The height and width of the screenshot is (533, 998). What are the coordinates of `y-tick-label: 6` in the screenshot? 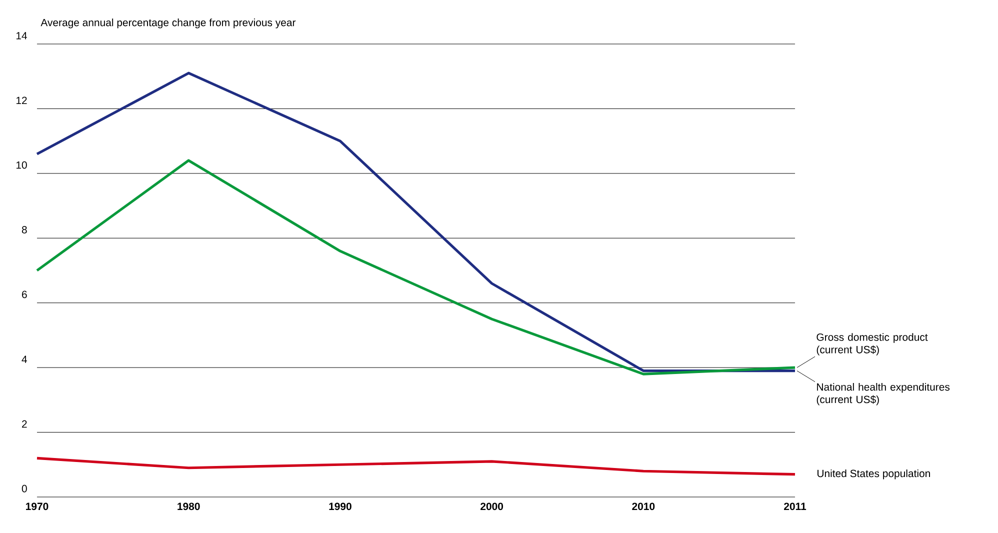 It's located at (24, 294).